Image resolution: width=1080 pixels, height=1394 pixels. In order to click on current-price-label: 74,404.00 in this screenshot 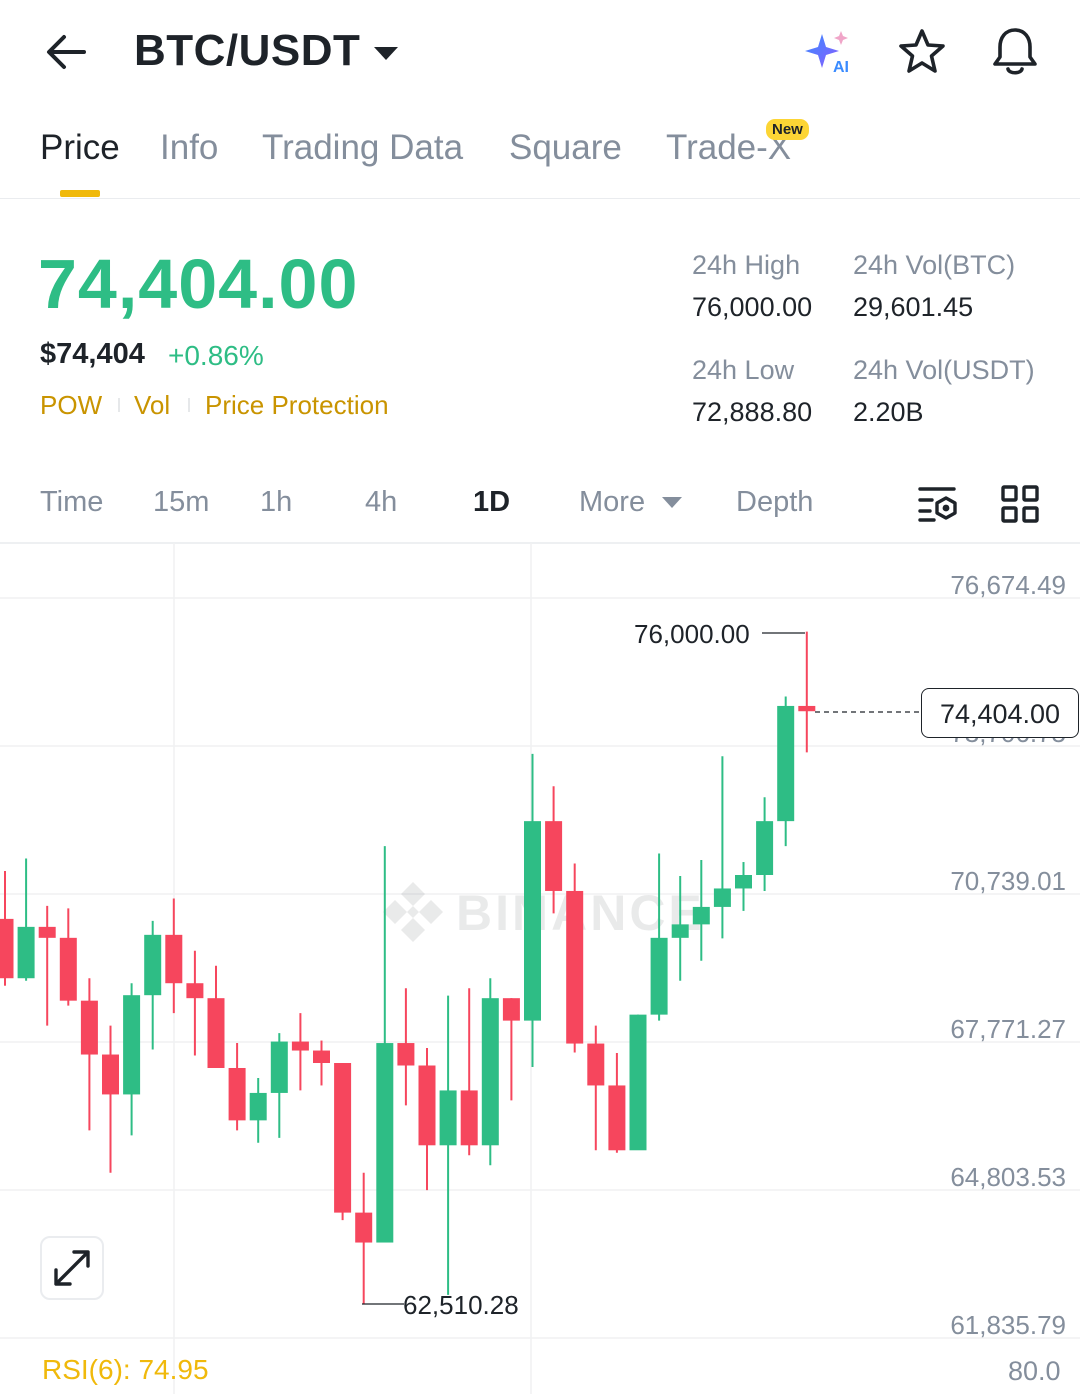, I will do `click(1000, 713)`.